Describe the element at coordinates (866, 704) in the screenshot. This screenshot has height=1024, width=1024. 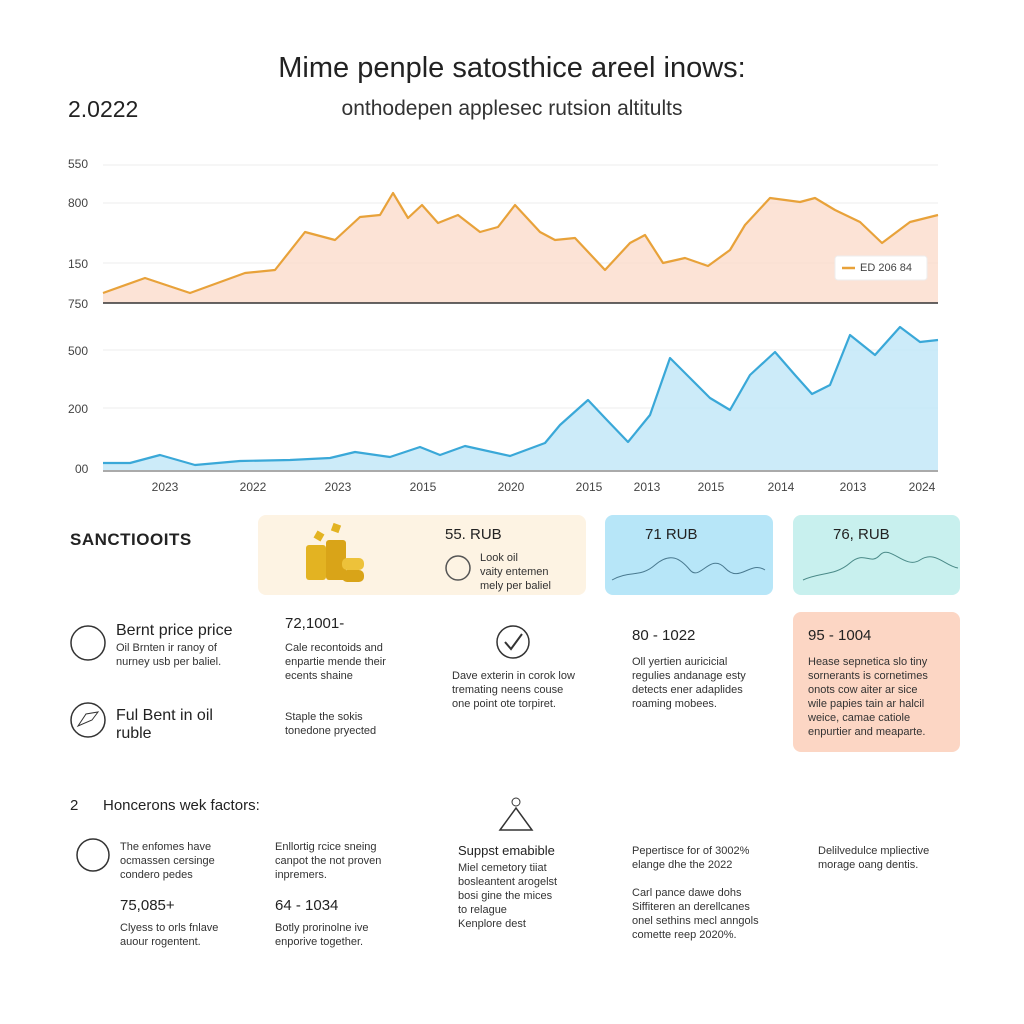
I see `text: wile papies tain ar halcil` at that location.